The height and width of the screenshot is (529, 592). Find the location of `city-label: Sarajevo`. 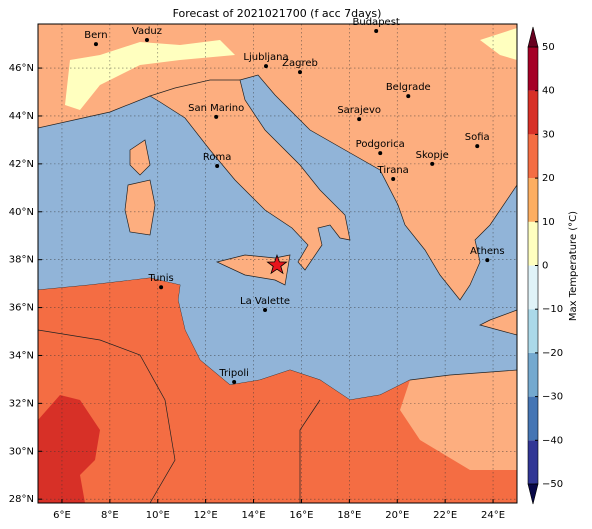

city-label: Sarajevo is located at coordinates (359, 110).